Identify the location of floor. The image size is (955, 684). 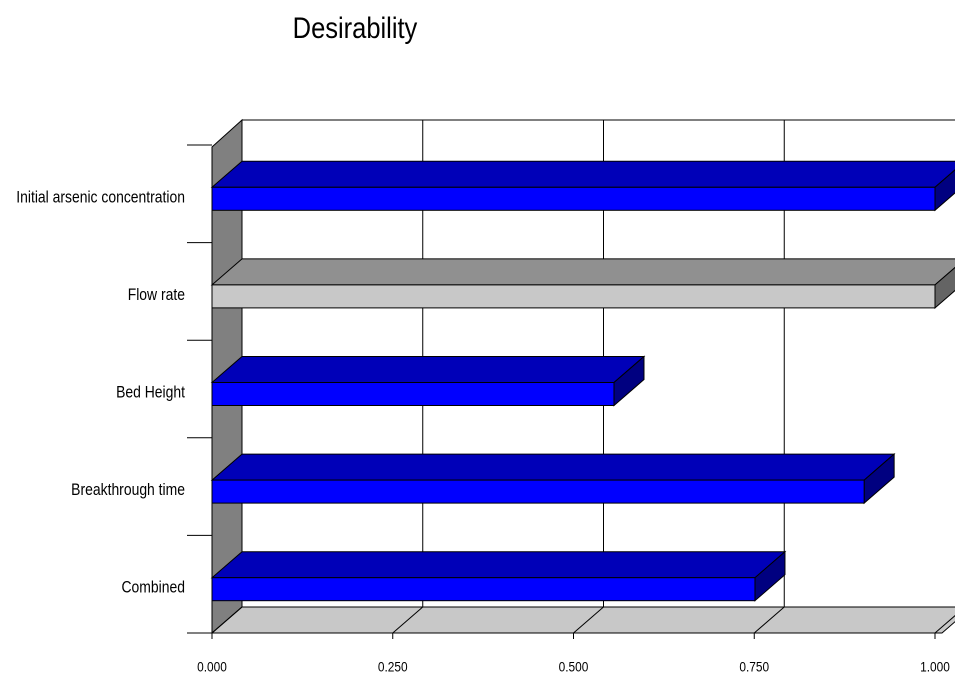
(582, 620).